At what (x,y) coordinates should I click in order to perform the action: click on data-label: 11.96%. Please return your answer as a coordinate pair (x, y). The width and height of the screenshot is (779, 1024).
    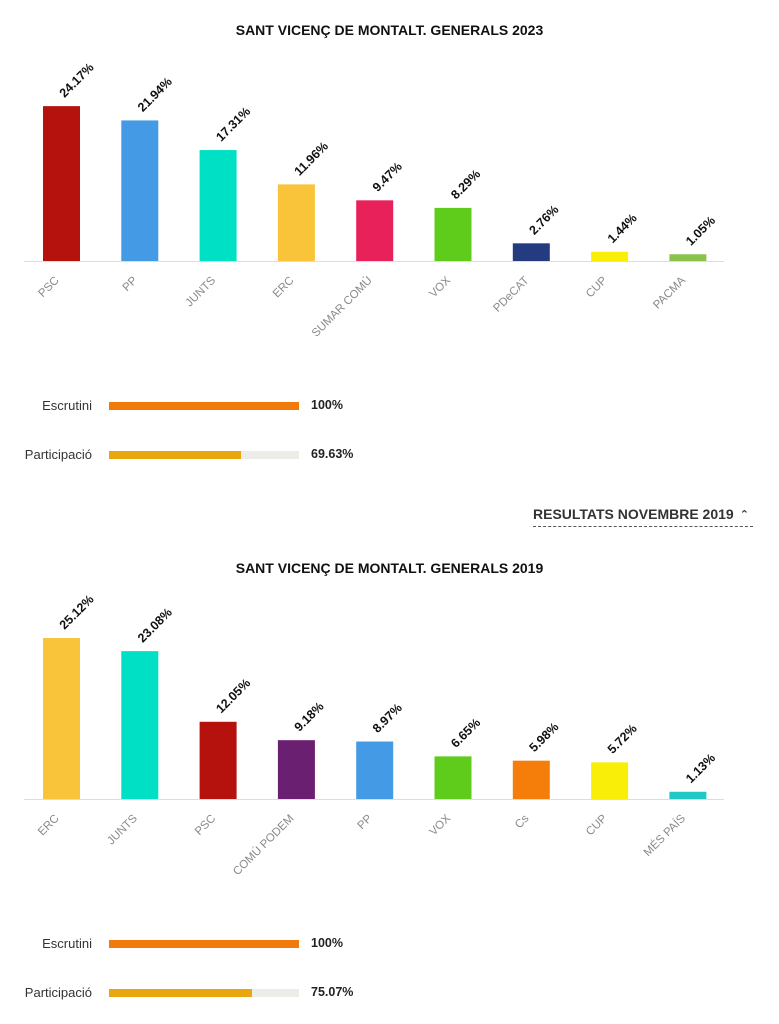
    Looking at the image, I should click on (311, 158).